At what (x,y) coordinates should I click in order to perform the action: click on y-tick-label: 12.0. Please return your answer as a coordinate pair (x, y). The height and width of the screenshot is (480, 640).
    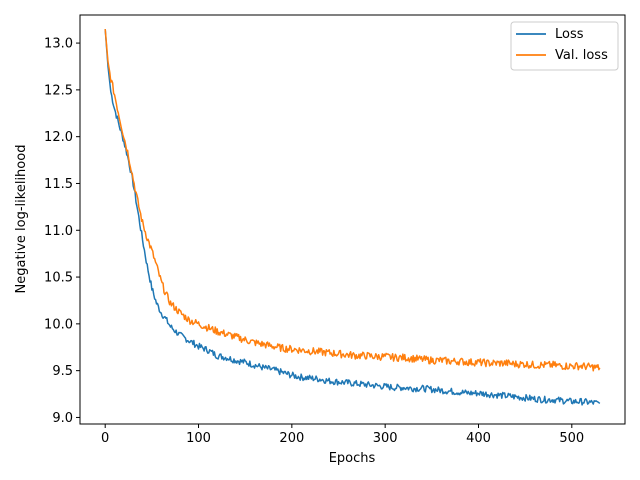
    Looking at the image, I should click on (58, 137).